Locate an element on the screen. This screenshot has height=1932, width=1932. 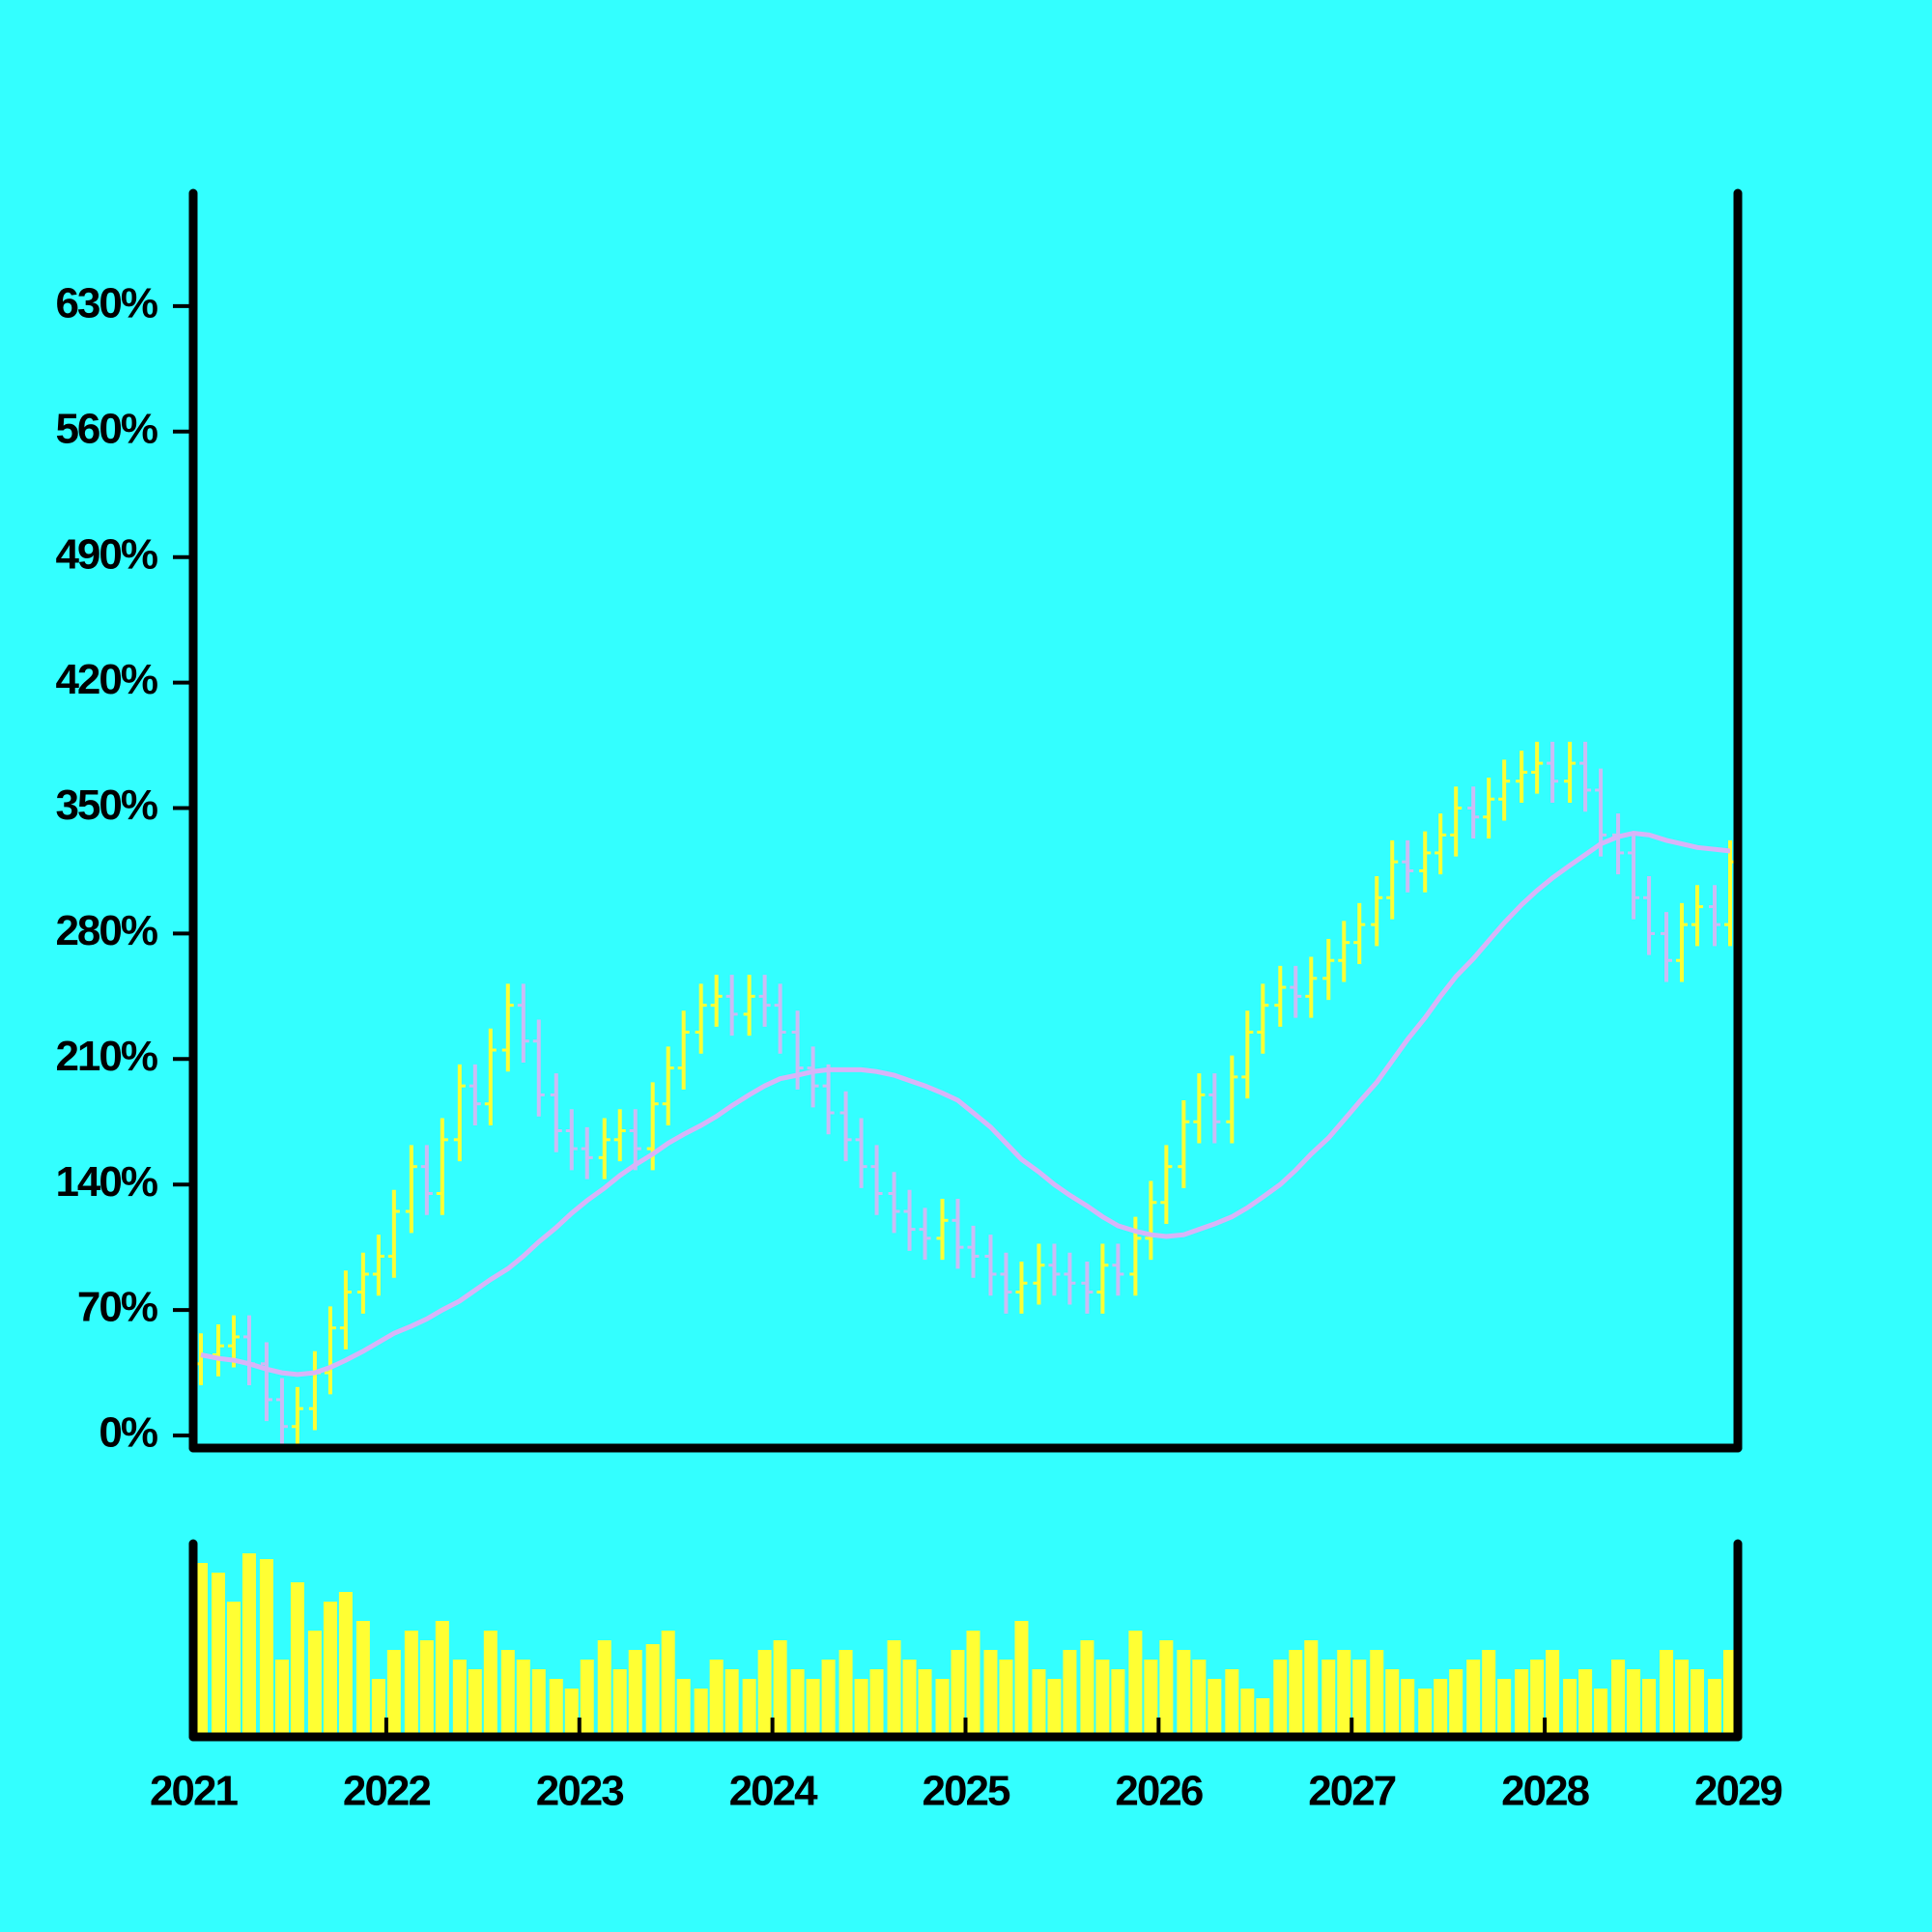
x-tick-label: 2028 is located at coordinates (1545, 1791).